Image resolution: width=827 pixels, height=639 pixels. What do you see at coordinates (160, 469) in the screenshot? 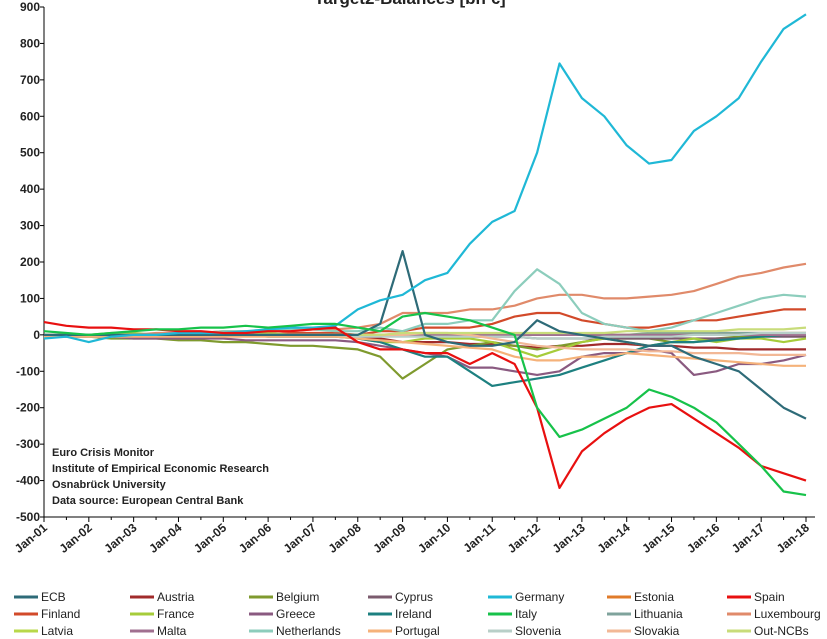
I see `annotation: Institute of Empirical Economic Research` at bounding box center [160, 469].